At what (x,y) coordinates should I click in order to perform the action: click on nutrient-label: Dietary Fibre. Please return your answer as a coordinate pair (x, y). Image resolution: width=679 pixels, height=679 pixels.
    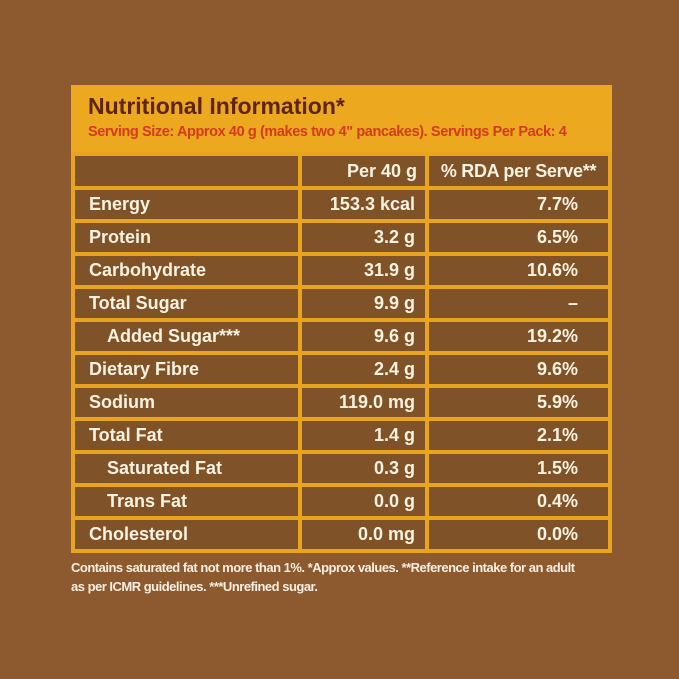
    Looking at the image, I should click on (186, 369).